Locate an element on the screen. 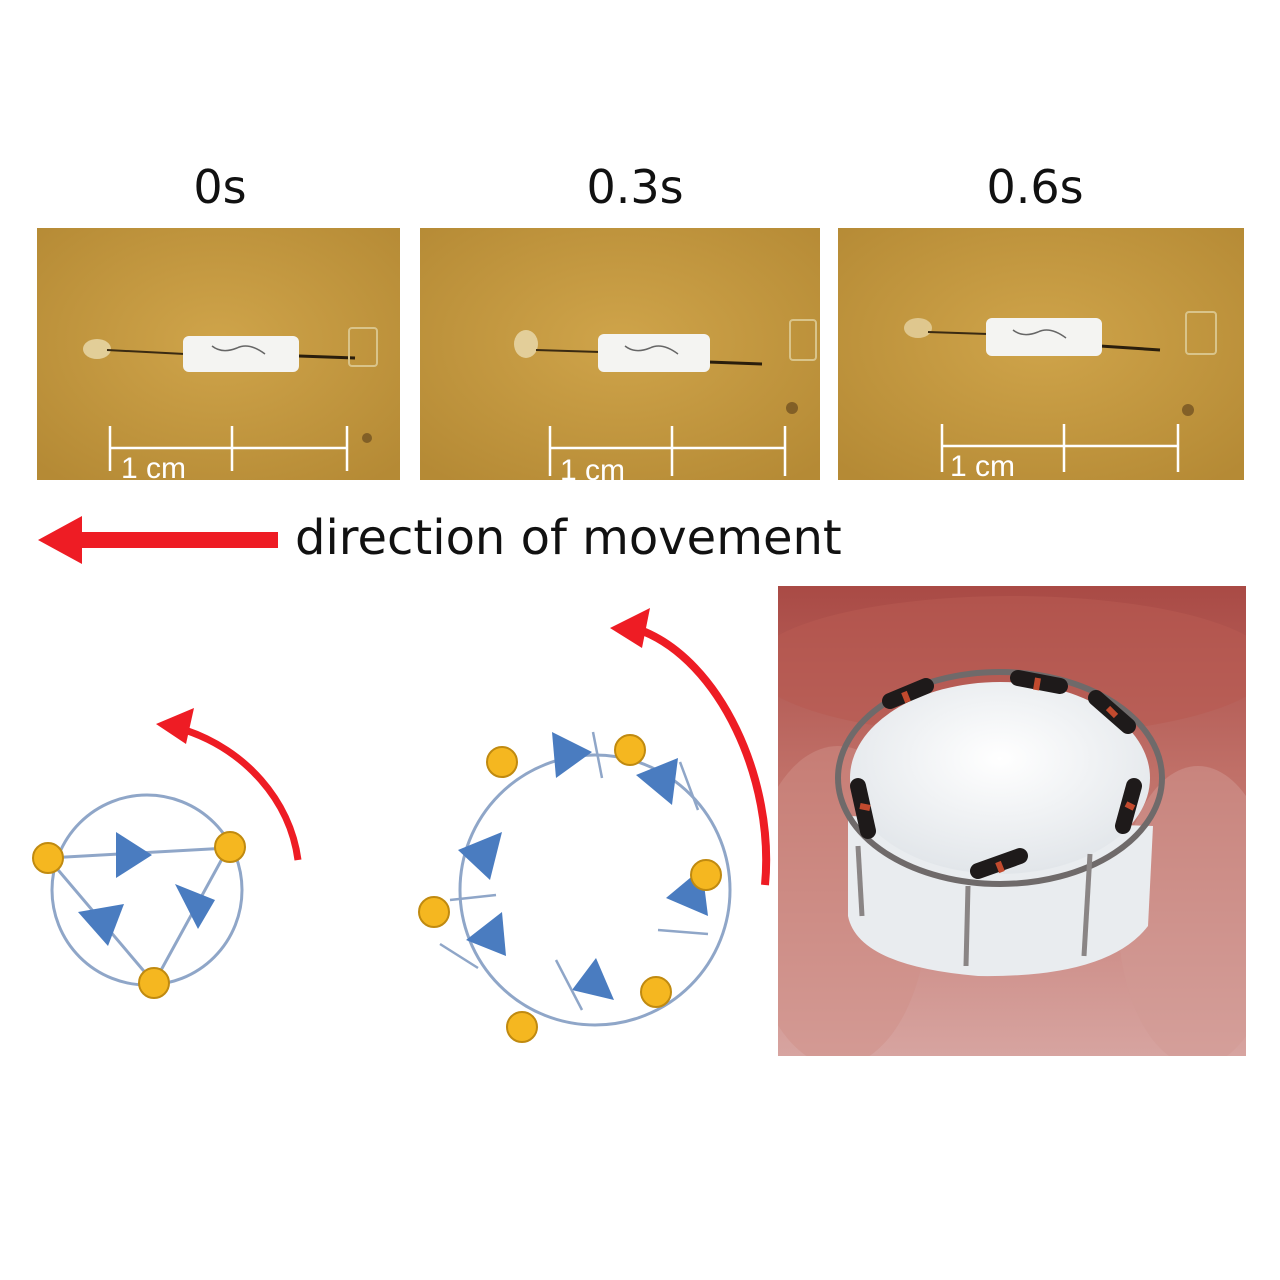  time-label-2: 0.6s is located at coordinates (1035, 187).